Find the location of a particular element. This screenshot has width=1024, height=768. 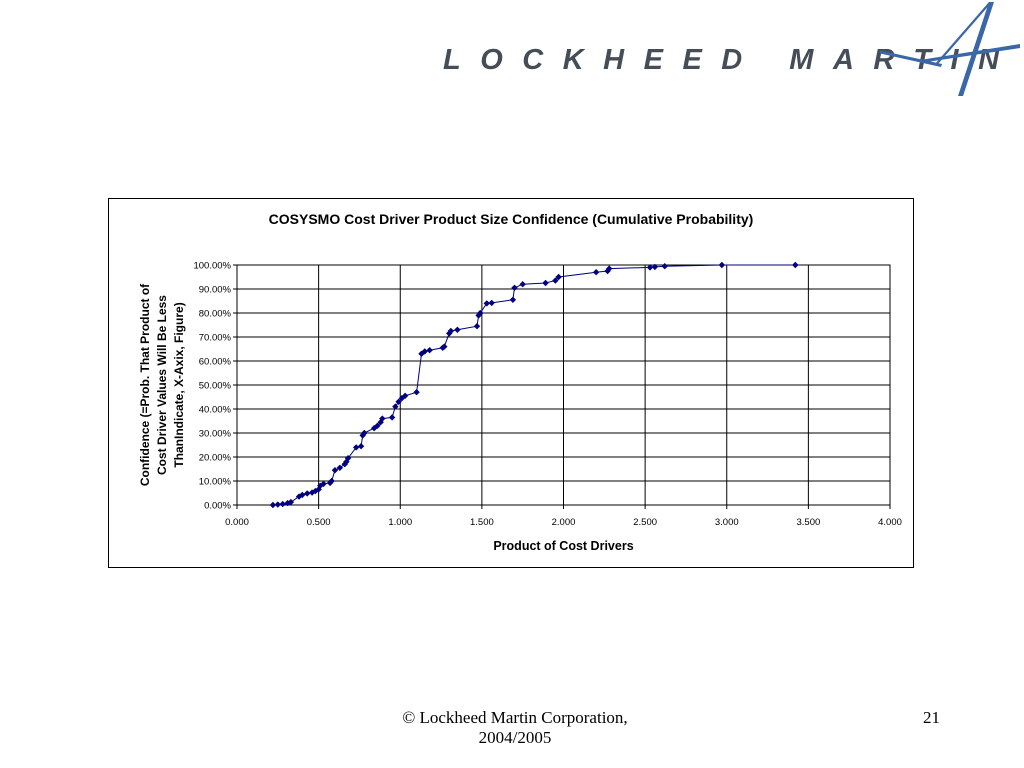

y-axis-label-line: Cost Driver Values Will Be Less is located at coordinates (162, 385).